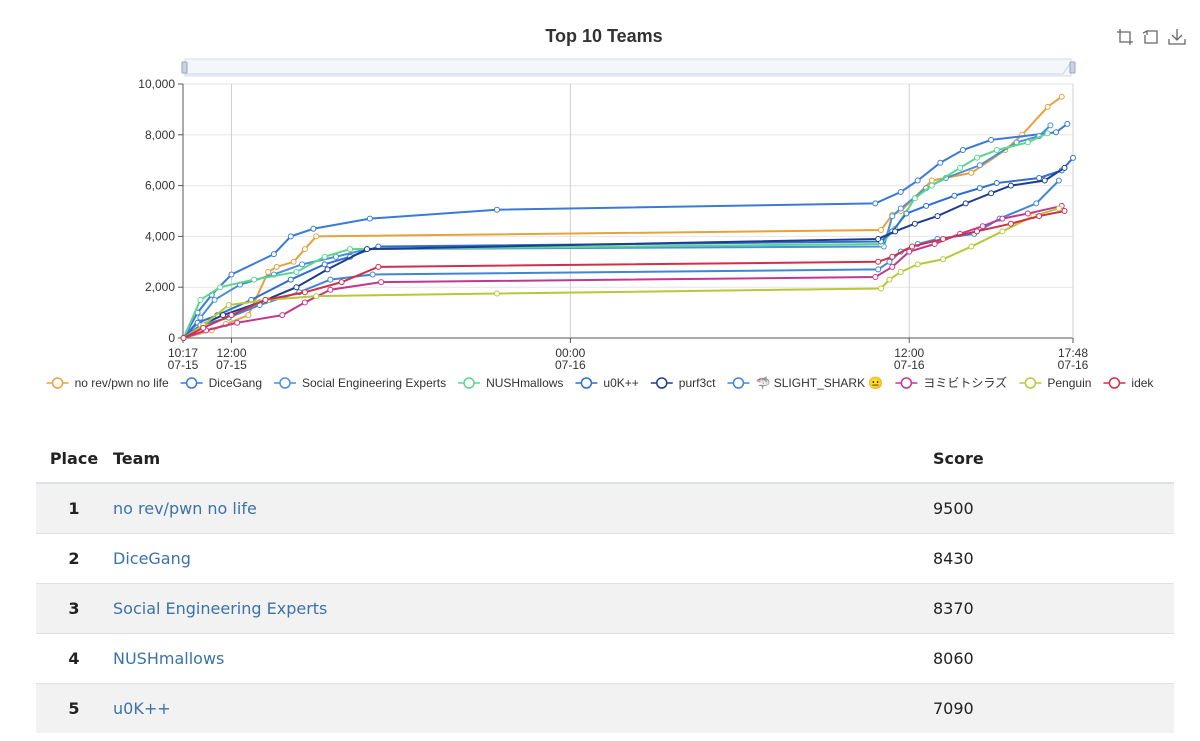 The image size is (1200, 741). Describe the element at coordinates (522, 658) in the screenshot. I see `team-cell: NUSHmallows` at that location.